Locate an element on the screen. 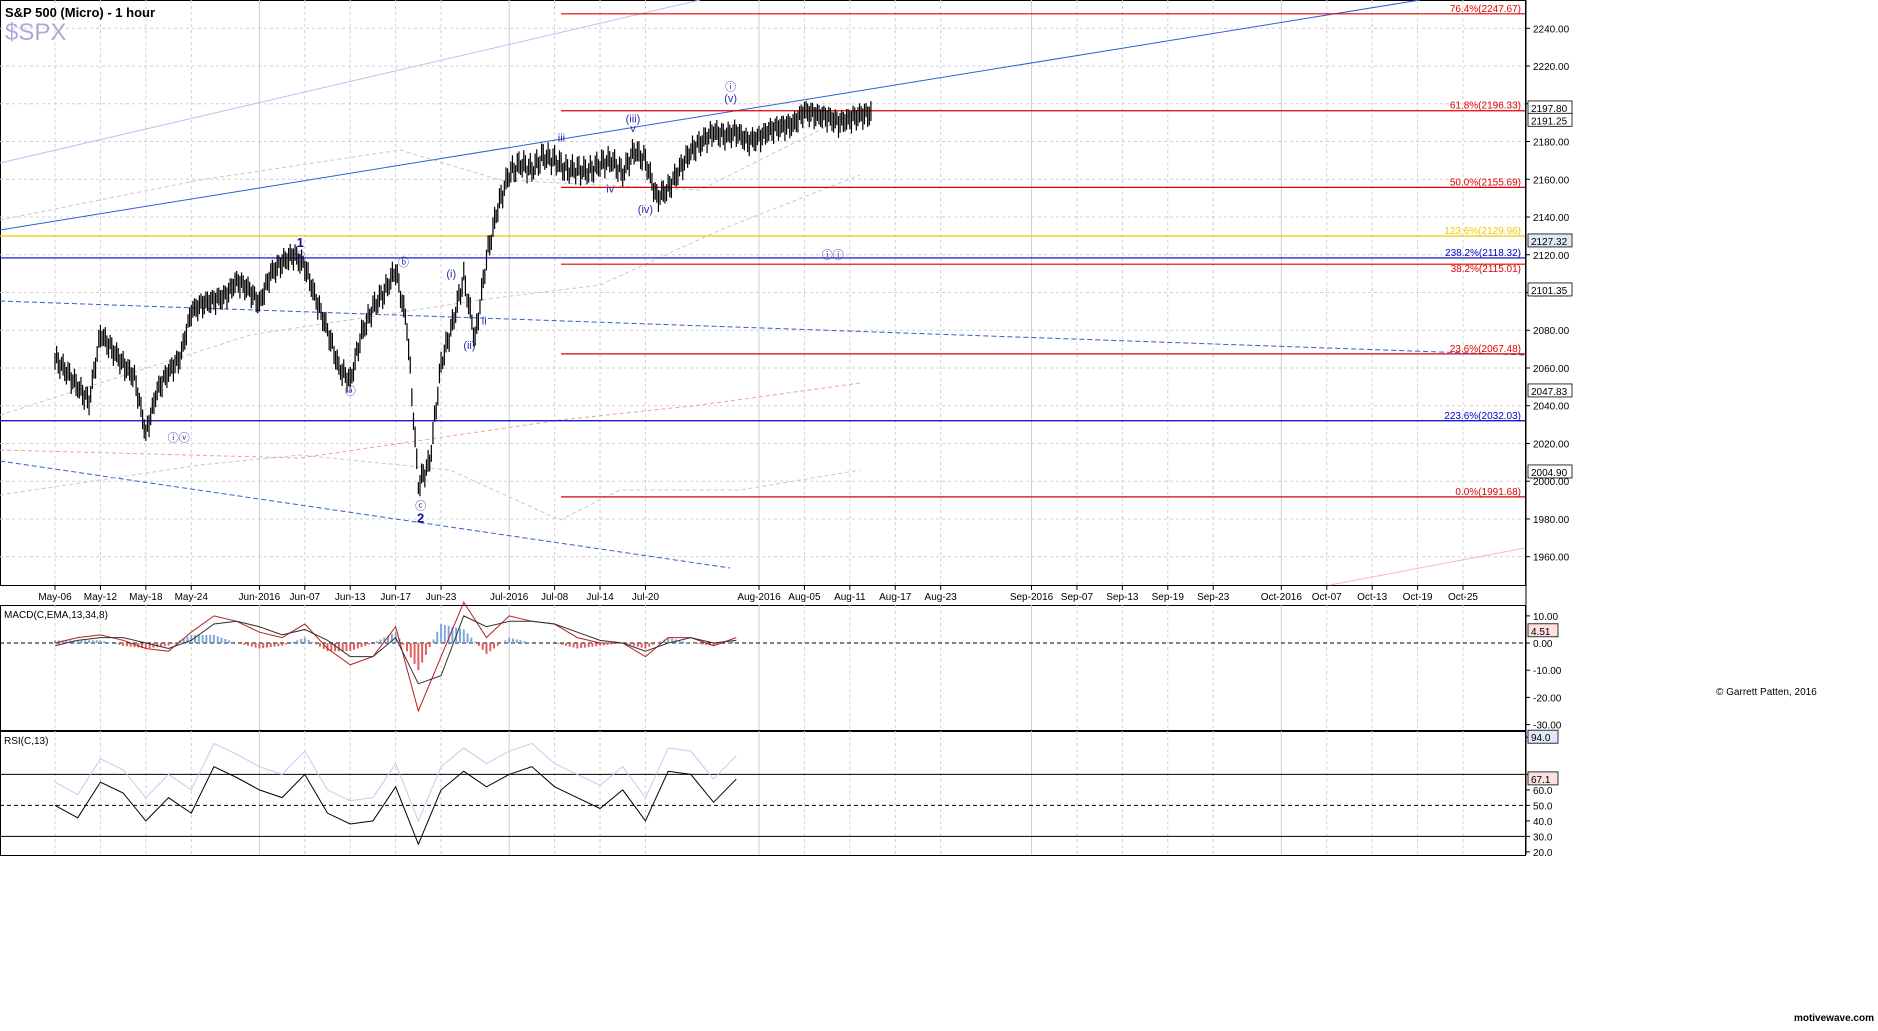 This screenshot has height=1031, width=1878. wave-label: ⓥ is located at coordinates (300, 256).